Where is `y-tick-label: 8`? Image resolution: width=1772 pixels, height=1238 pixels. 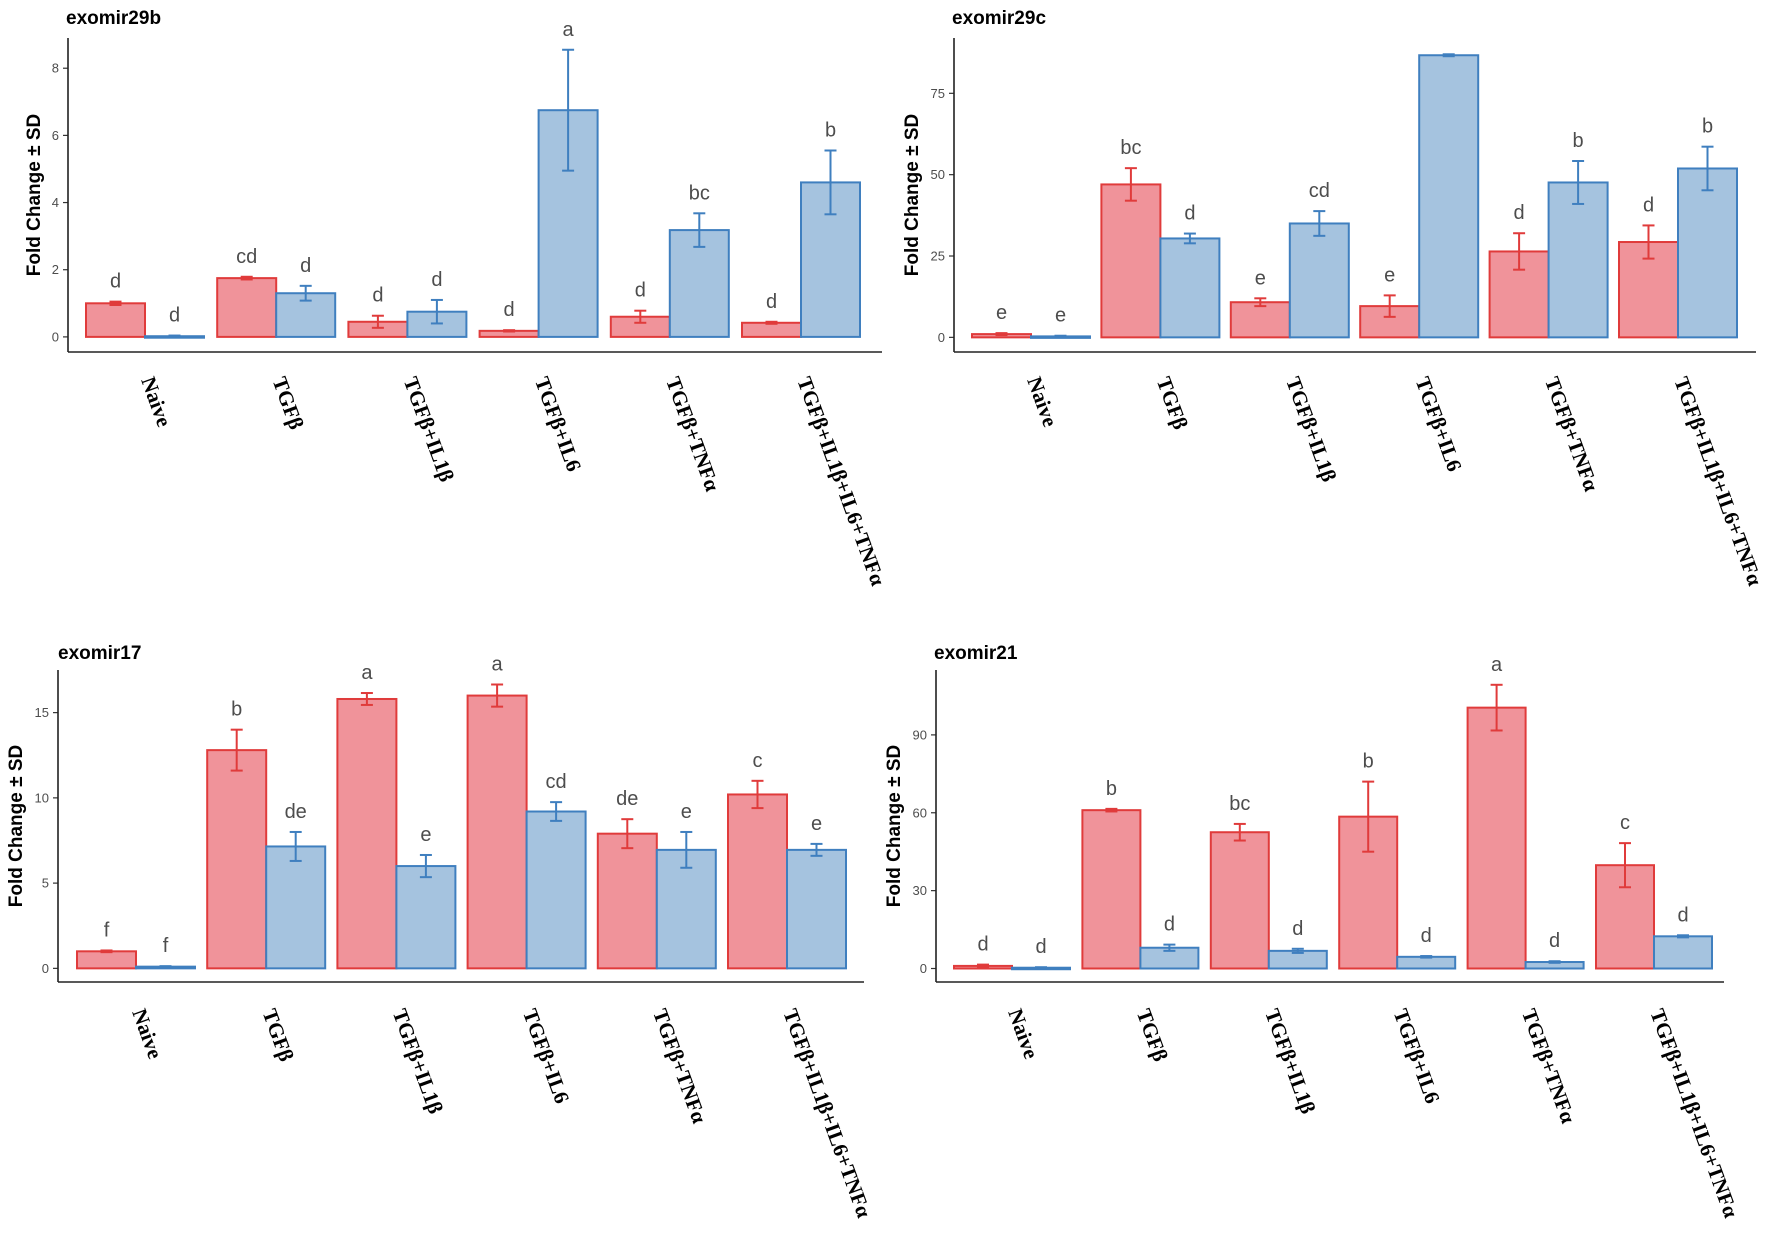 y-tick-label: 8 is located at coordinates (55, 68).